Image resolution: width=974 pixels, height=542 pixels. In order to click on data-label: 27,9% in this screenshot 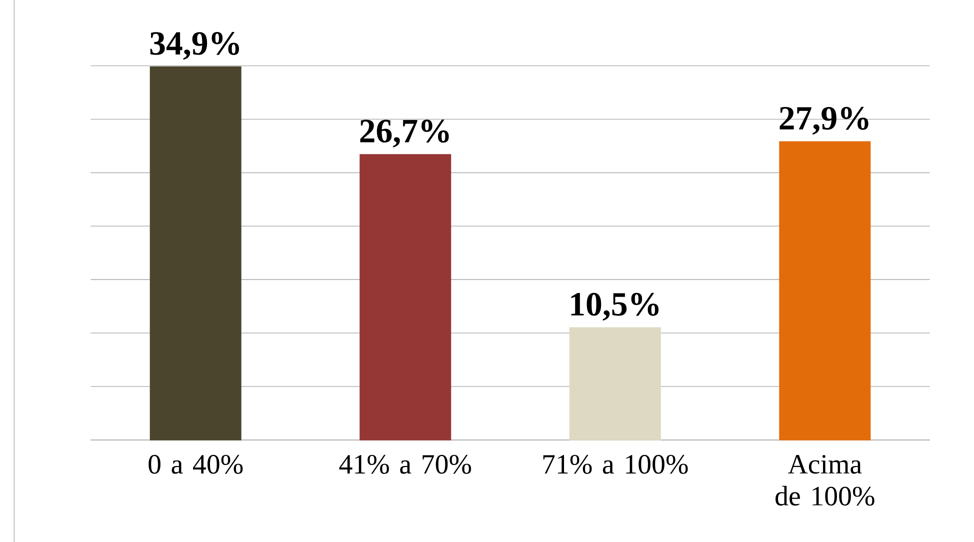, I will do `click(824, 120)`.